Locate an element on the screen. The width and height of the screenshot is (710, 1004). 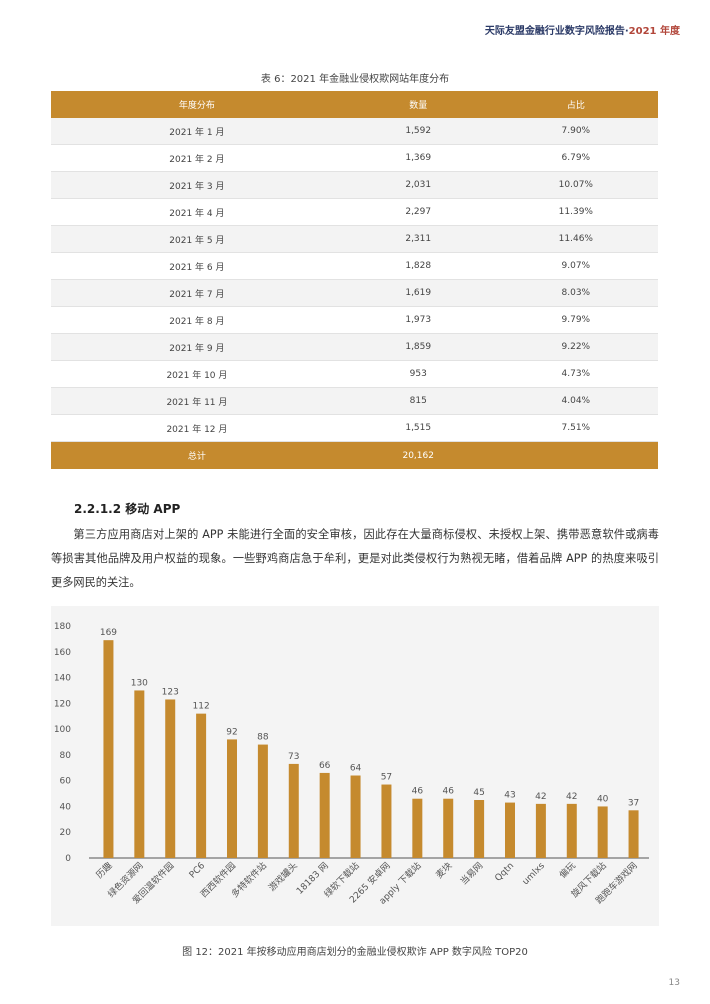
category-label: 当易网 is located at coordinates (472, 874).